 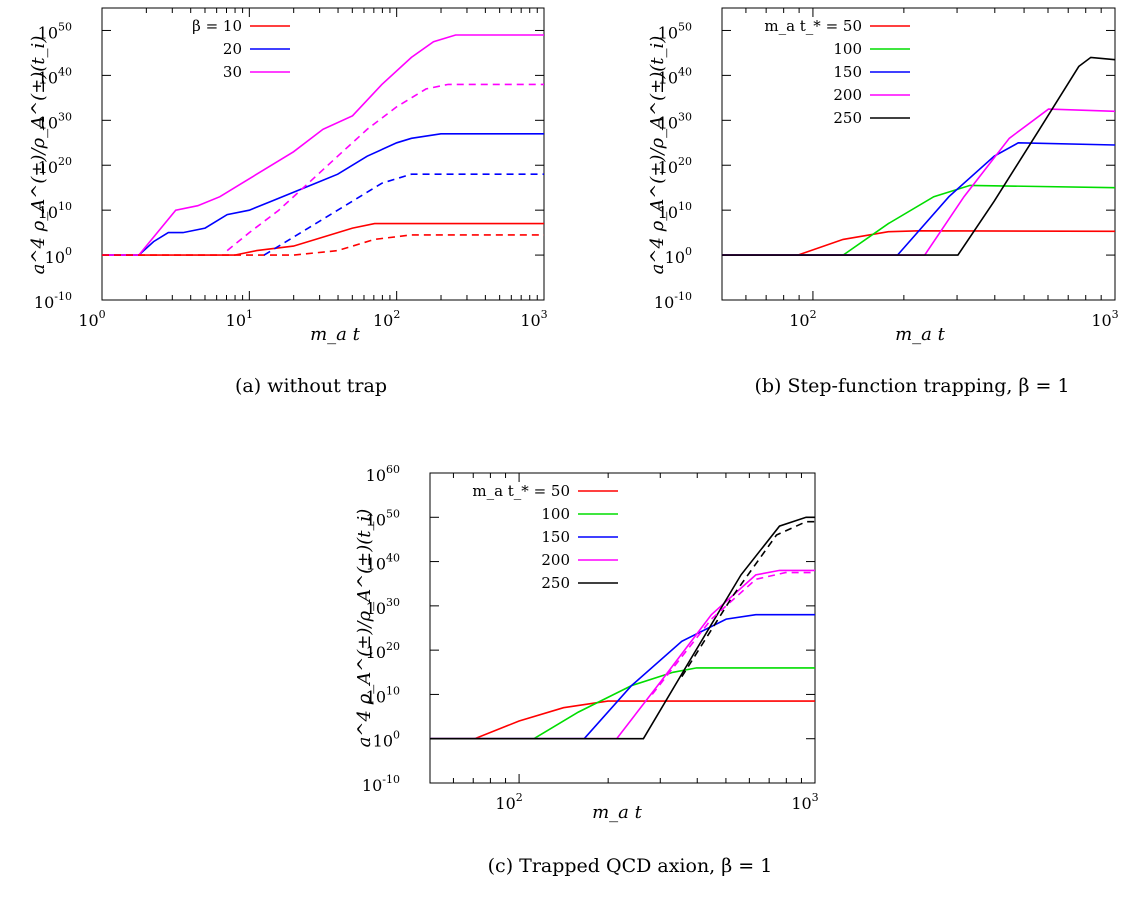 I want to click on legend-label: 20, so click(x=232, y=49).